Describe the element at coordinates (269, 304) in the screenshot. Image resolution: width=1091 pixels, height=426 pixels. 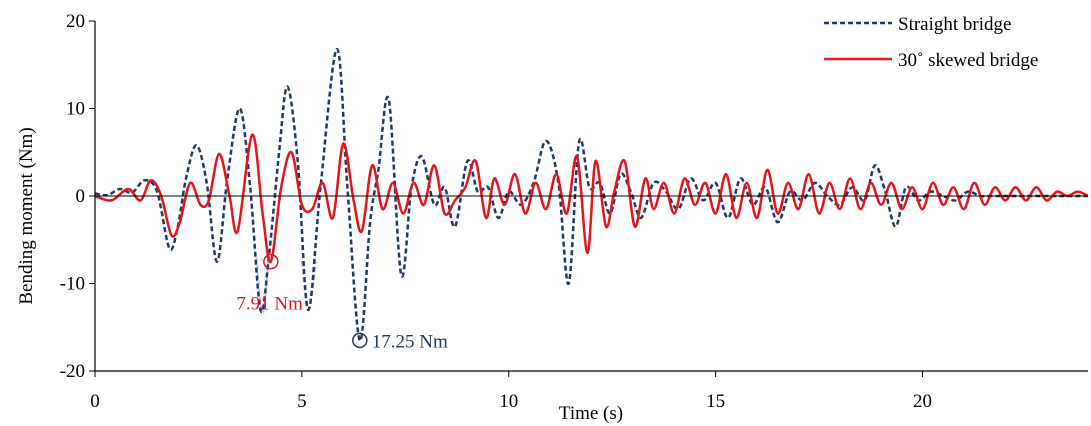
I see `peak-label-0: 7.91 Nm` at that location.